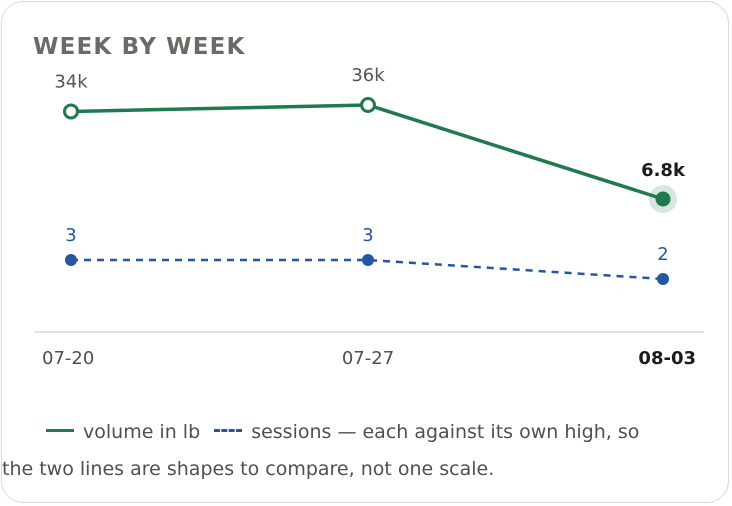 The height and width of the screenshot is (506, 732). I want to click on legend-label-sessions: sessions — each against its own high, so, so click(445, 432).